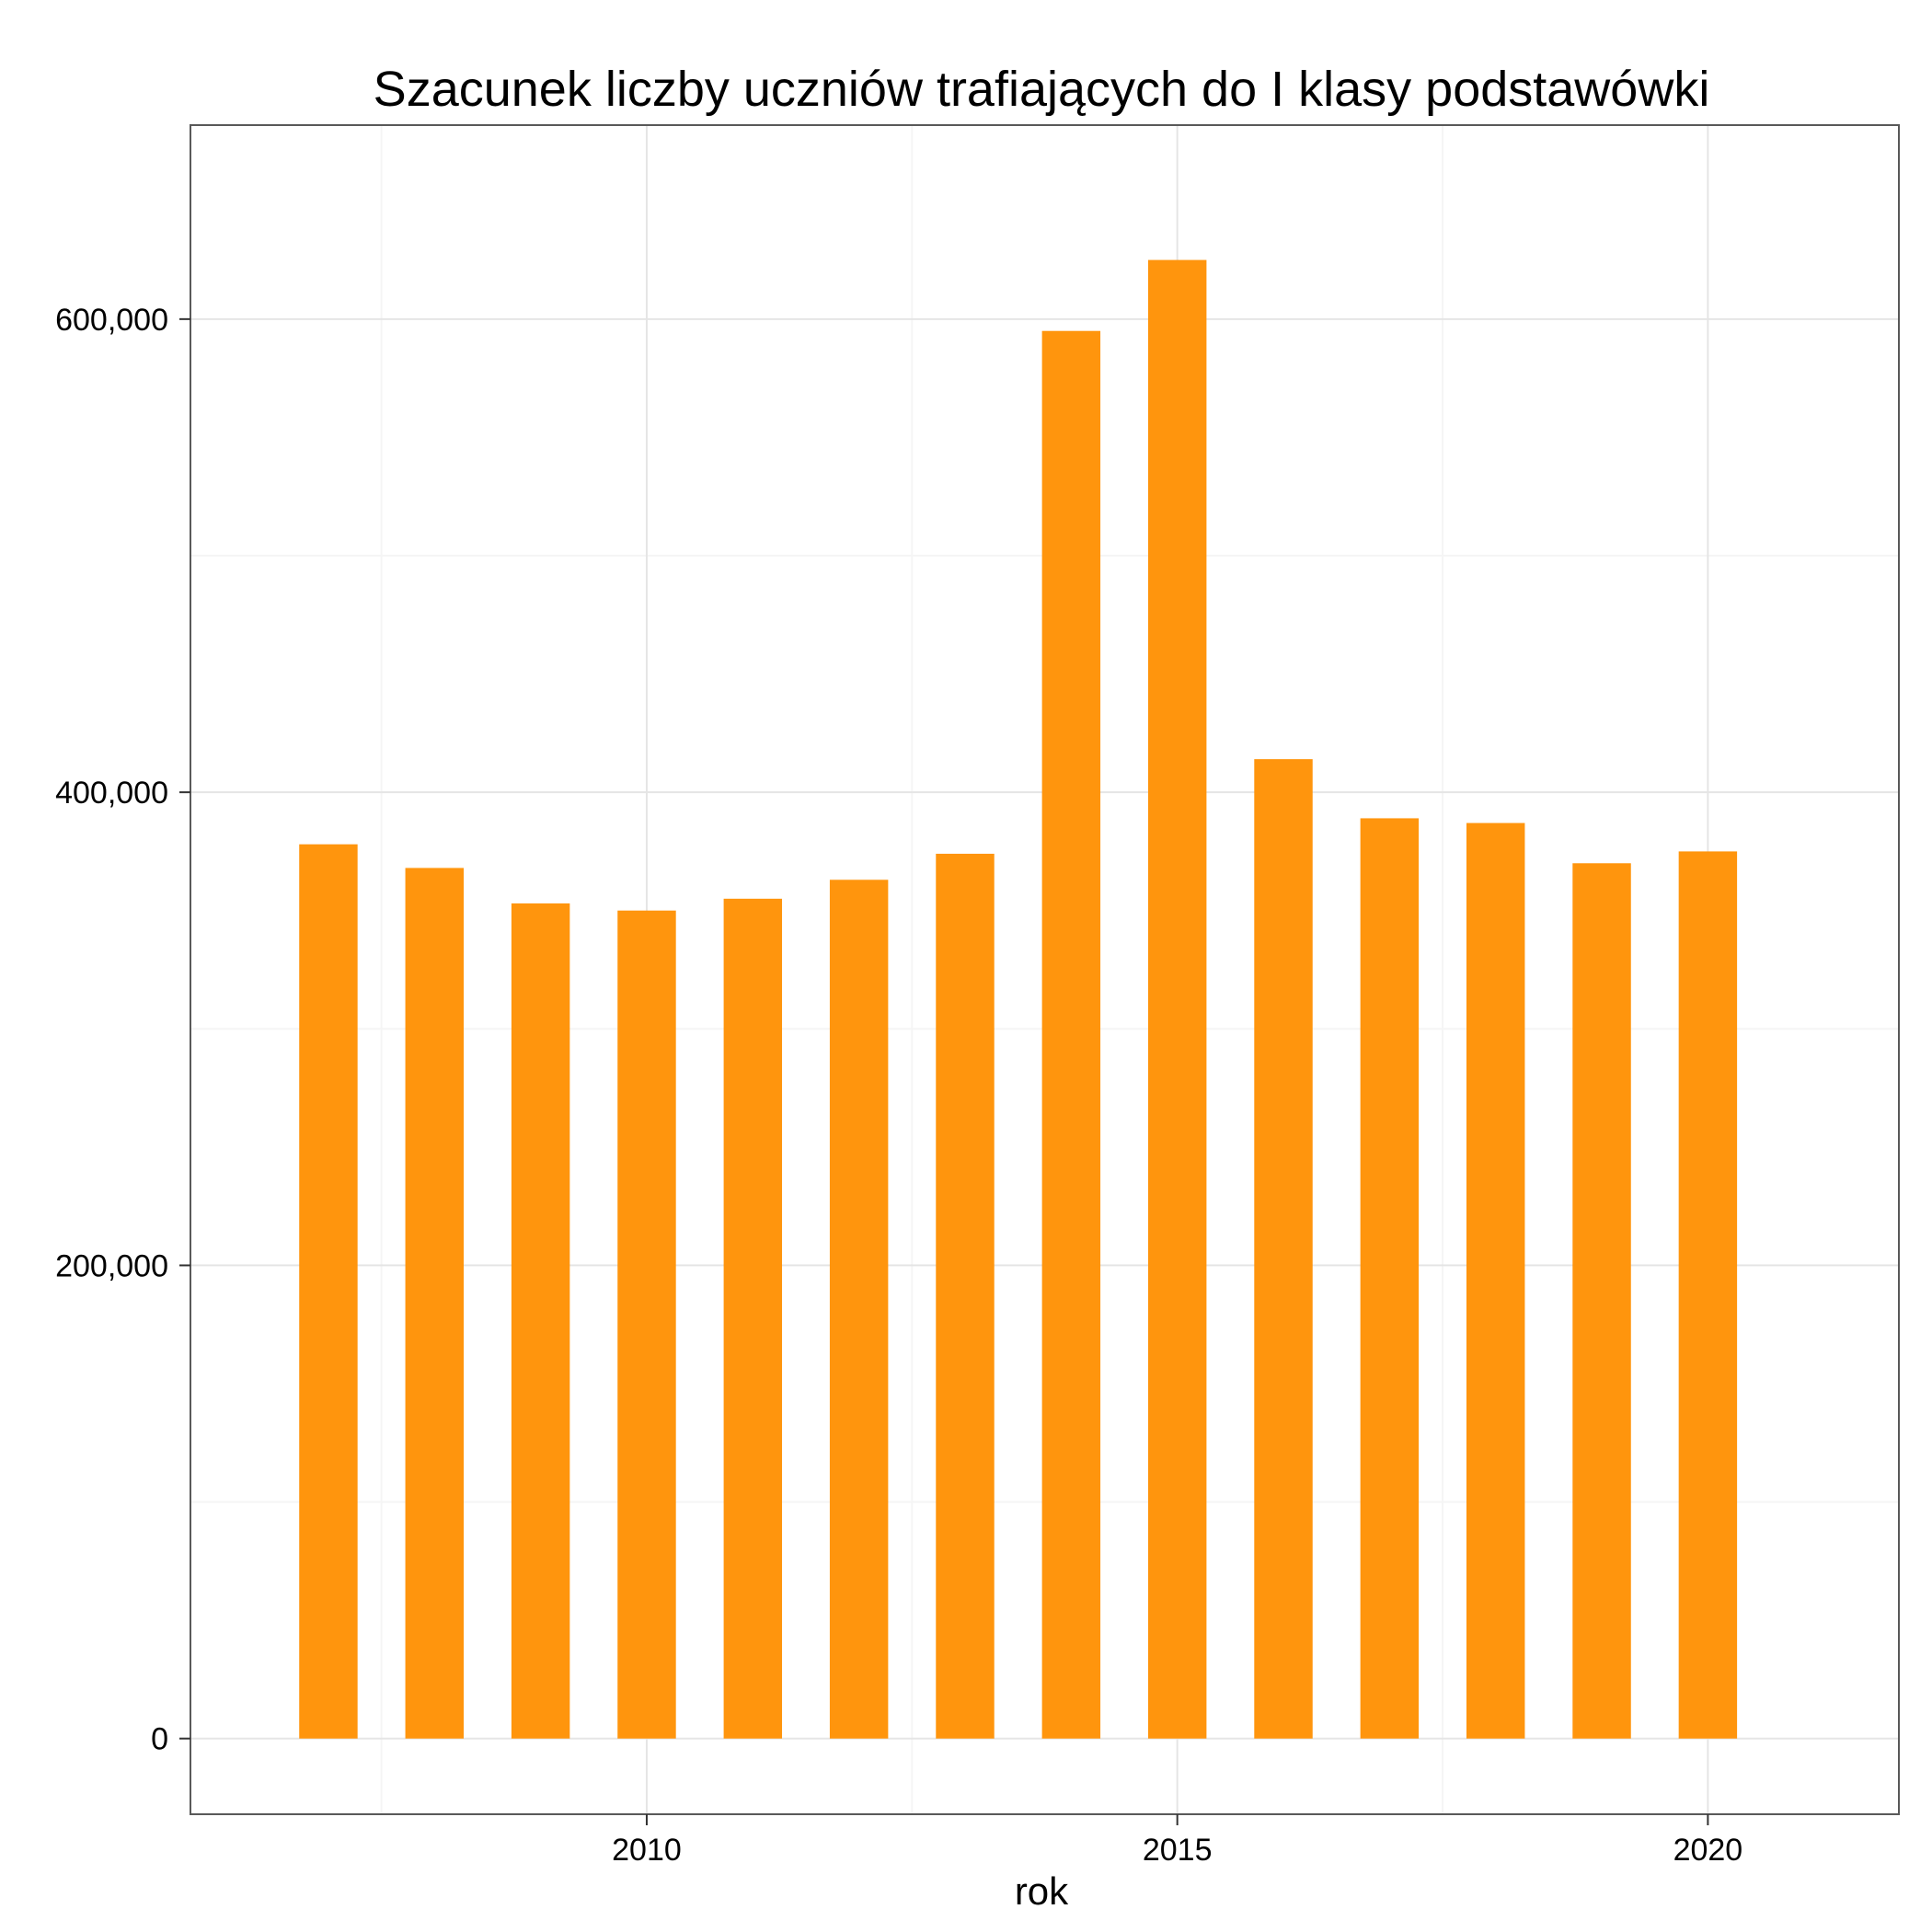  I want to click on bar-2013, so click(965, 1296).